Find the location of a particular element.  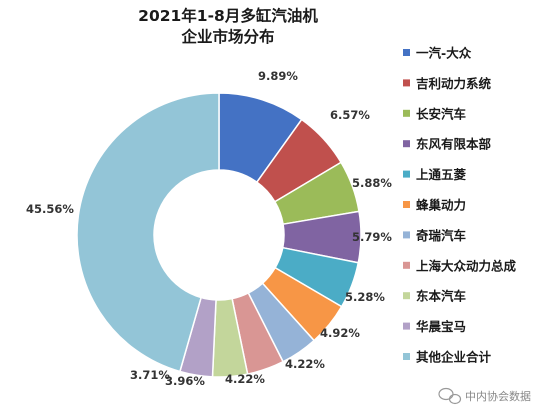

legend-label-1: 一汽-大众 is located at coordinates (444, 53).